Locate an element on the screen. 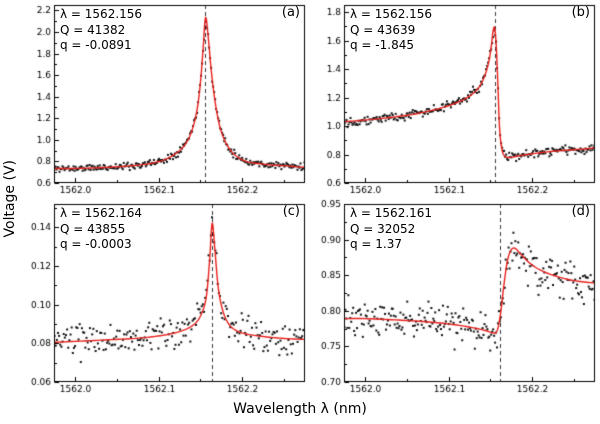  fit-parameters-c: λ = 1562.164 Q = 43855 q = -0.0003 is located at coordinates (101, 229).